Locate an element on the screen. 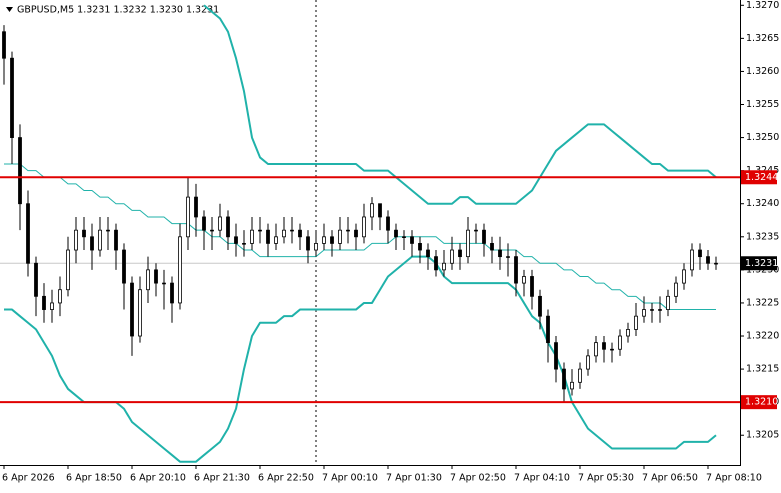 Image resolution: width=781 pixels, height=493 pixels. x-tick-label: 7 Apr 02:50 is located at coordinates (478, 478).